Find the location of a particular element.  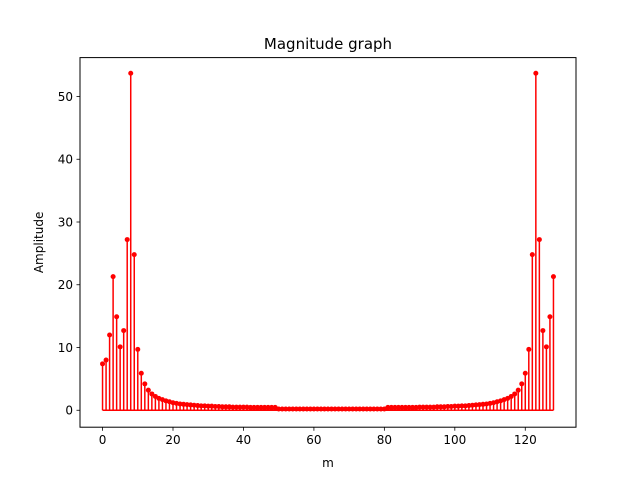

x-tick-label: 40 is located at coordinates (243, 440).